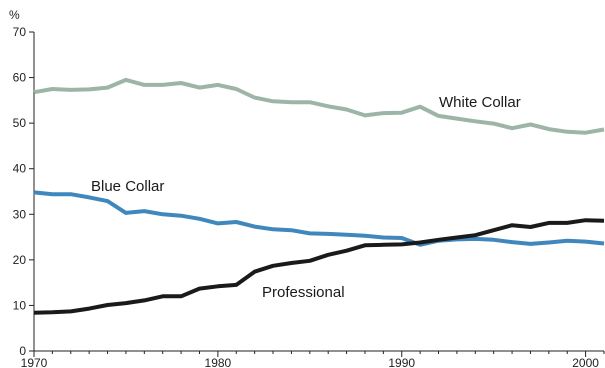  What do you see at coordinates (480, 102) in the screenshot?
I see `series-label-white-collar: White Collar` at bounding box center [480, 102].